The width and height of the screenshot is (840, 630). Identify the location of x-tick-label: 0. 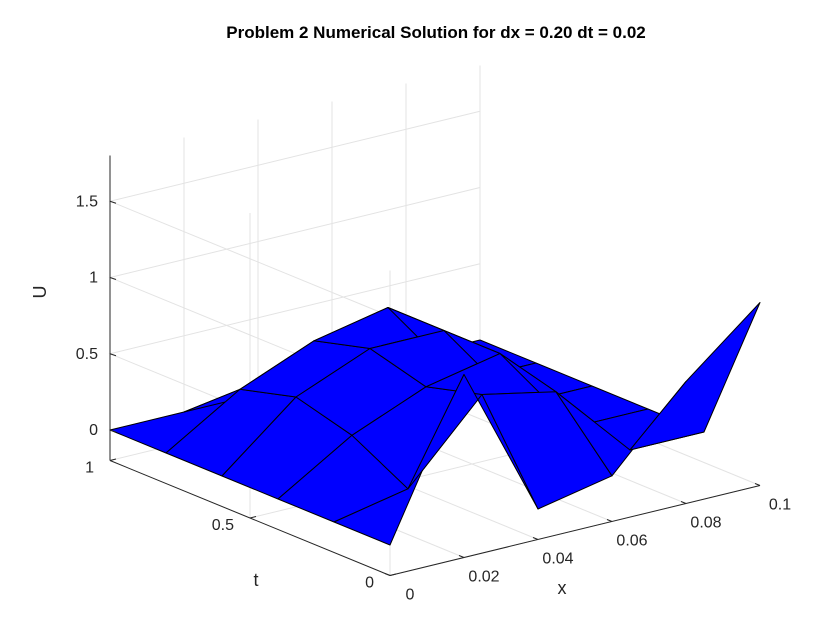
(410, 595).